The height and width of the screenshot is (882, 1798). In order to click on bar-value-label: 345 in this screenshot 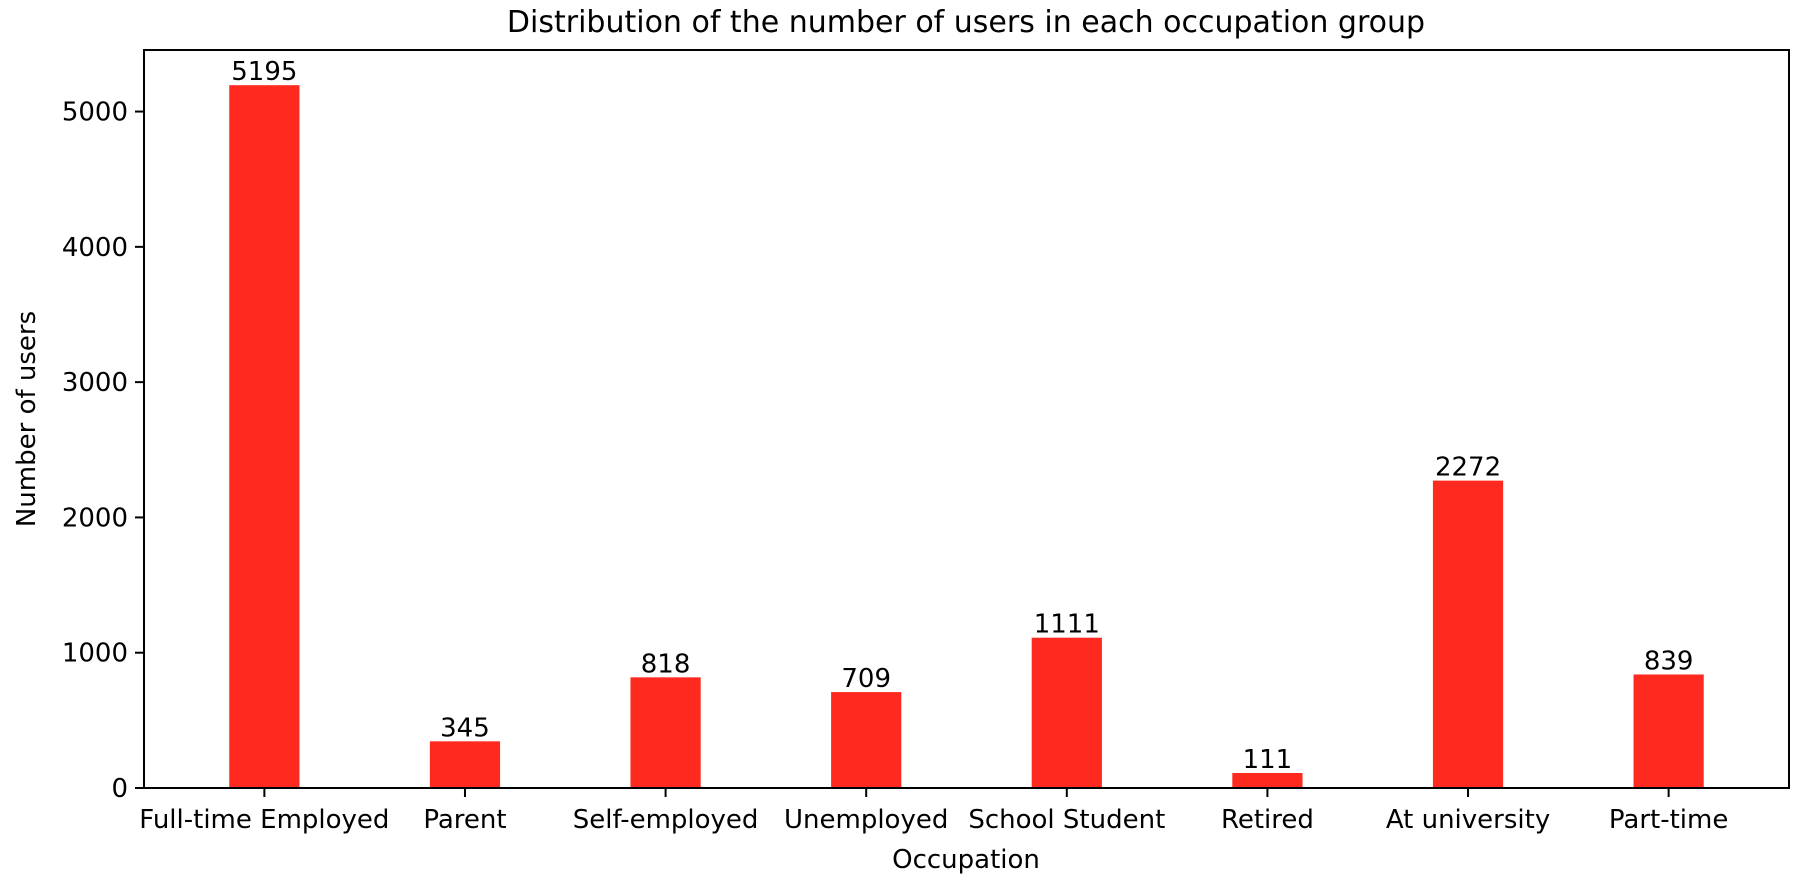, I will do `click(465, 728)`.